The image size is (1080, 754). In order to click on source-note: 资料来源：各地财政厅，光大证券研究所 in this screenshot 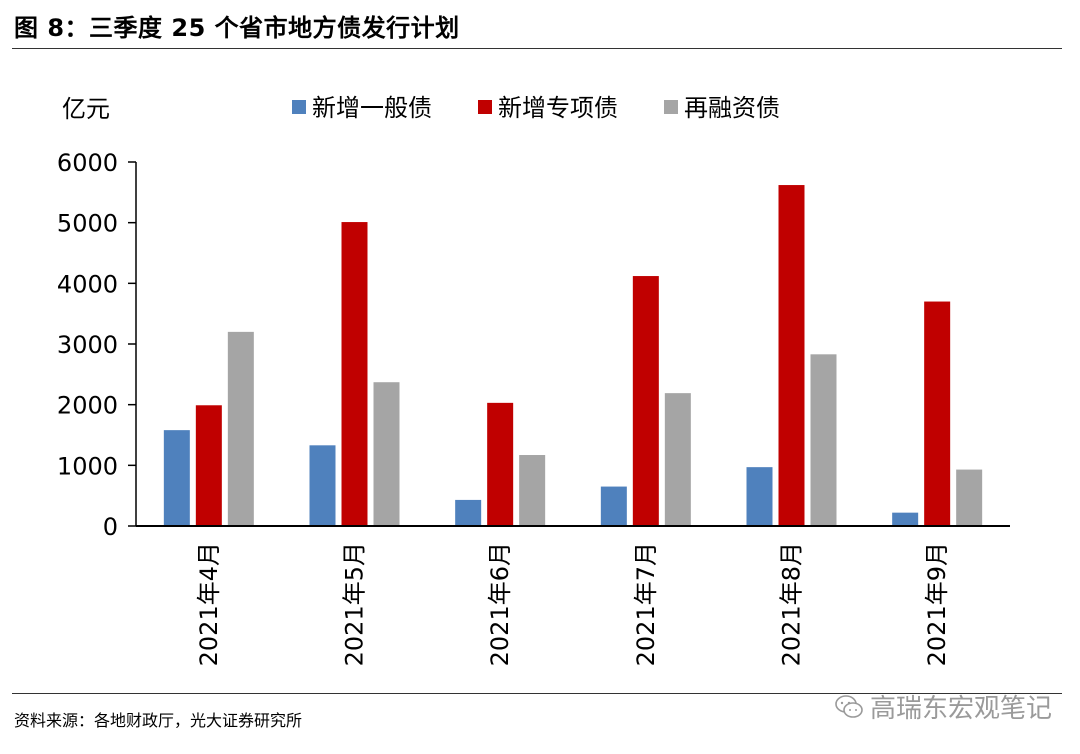, I will do `click(158, 720)`.